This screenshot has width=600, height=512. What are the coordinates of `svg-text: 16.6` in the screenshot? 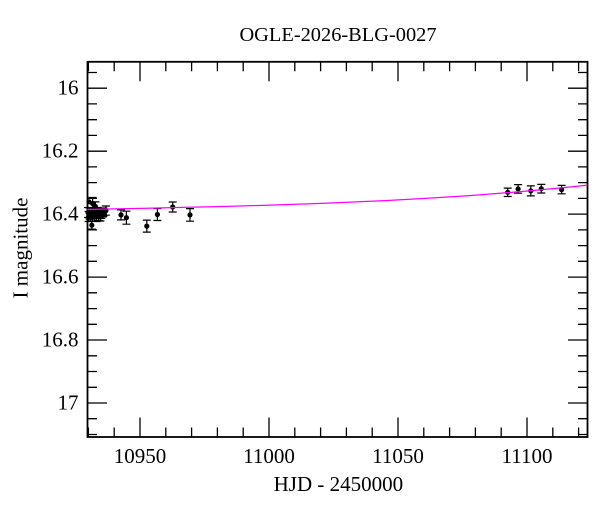 It's located at (60, 277).